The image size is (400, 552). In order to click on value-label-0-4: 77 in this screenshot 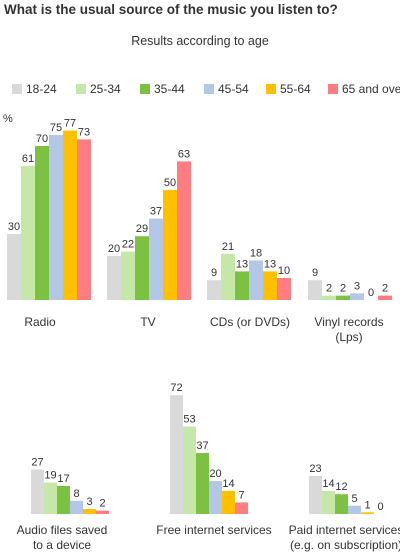, I will do `click(70, 124)`.